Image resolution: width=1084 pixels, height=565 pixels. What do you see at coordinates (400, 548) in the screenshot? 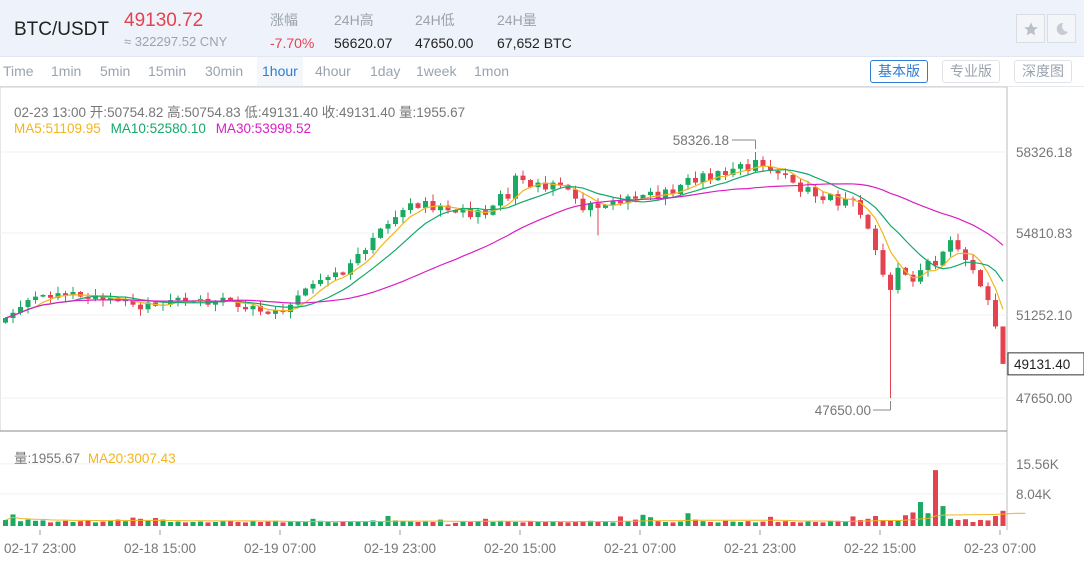
I see `time-axis-label: 02-19 23:00` at bounding box center [400, 548].